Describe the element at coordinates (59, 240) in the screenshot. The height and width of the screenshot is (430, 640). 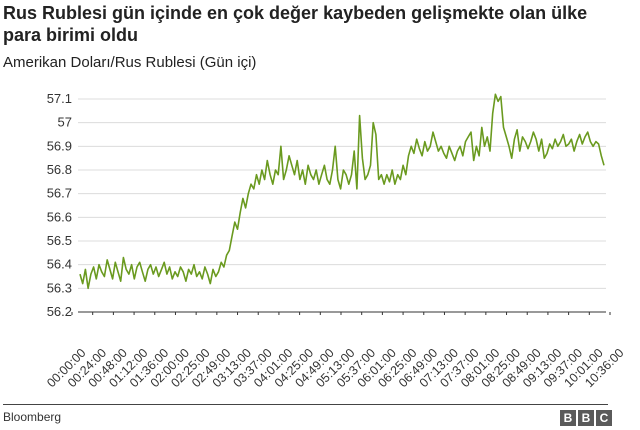
I see `y-tick-label: 56.5` at that location.